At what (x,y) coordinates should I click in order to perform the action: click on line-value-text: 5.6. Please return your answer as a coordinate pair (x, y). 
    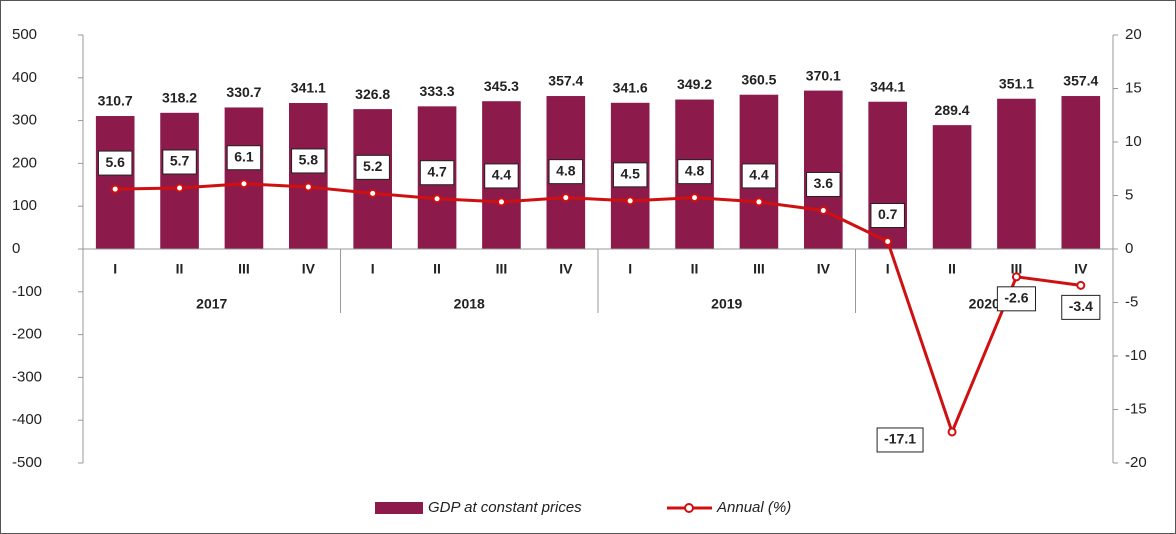
    Looking at the image, I should click on (115, 162).